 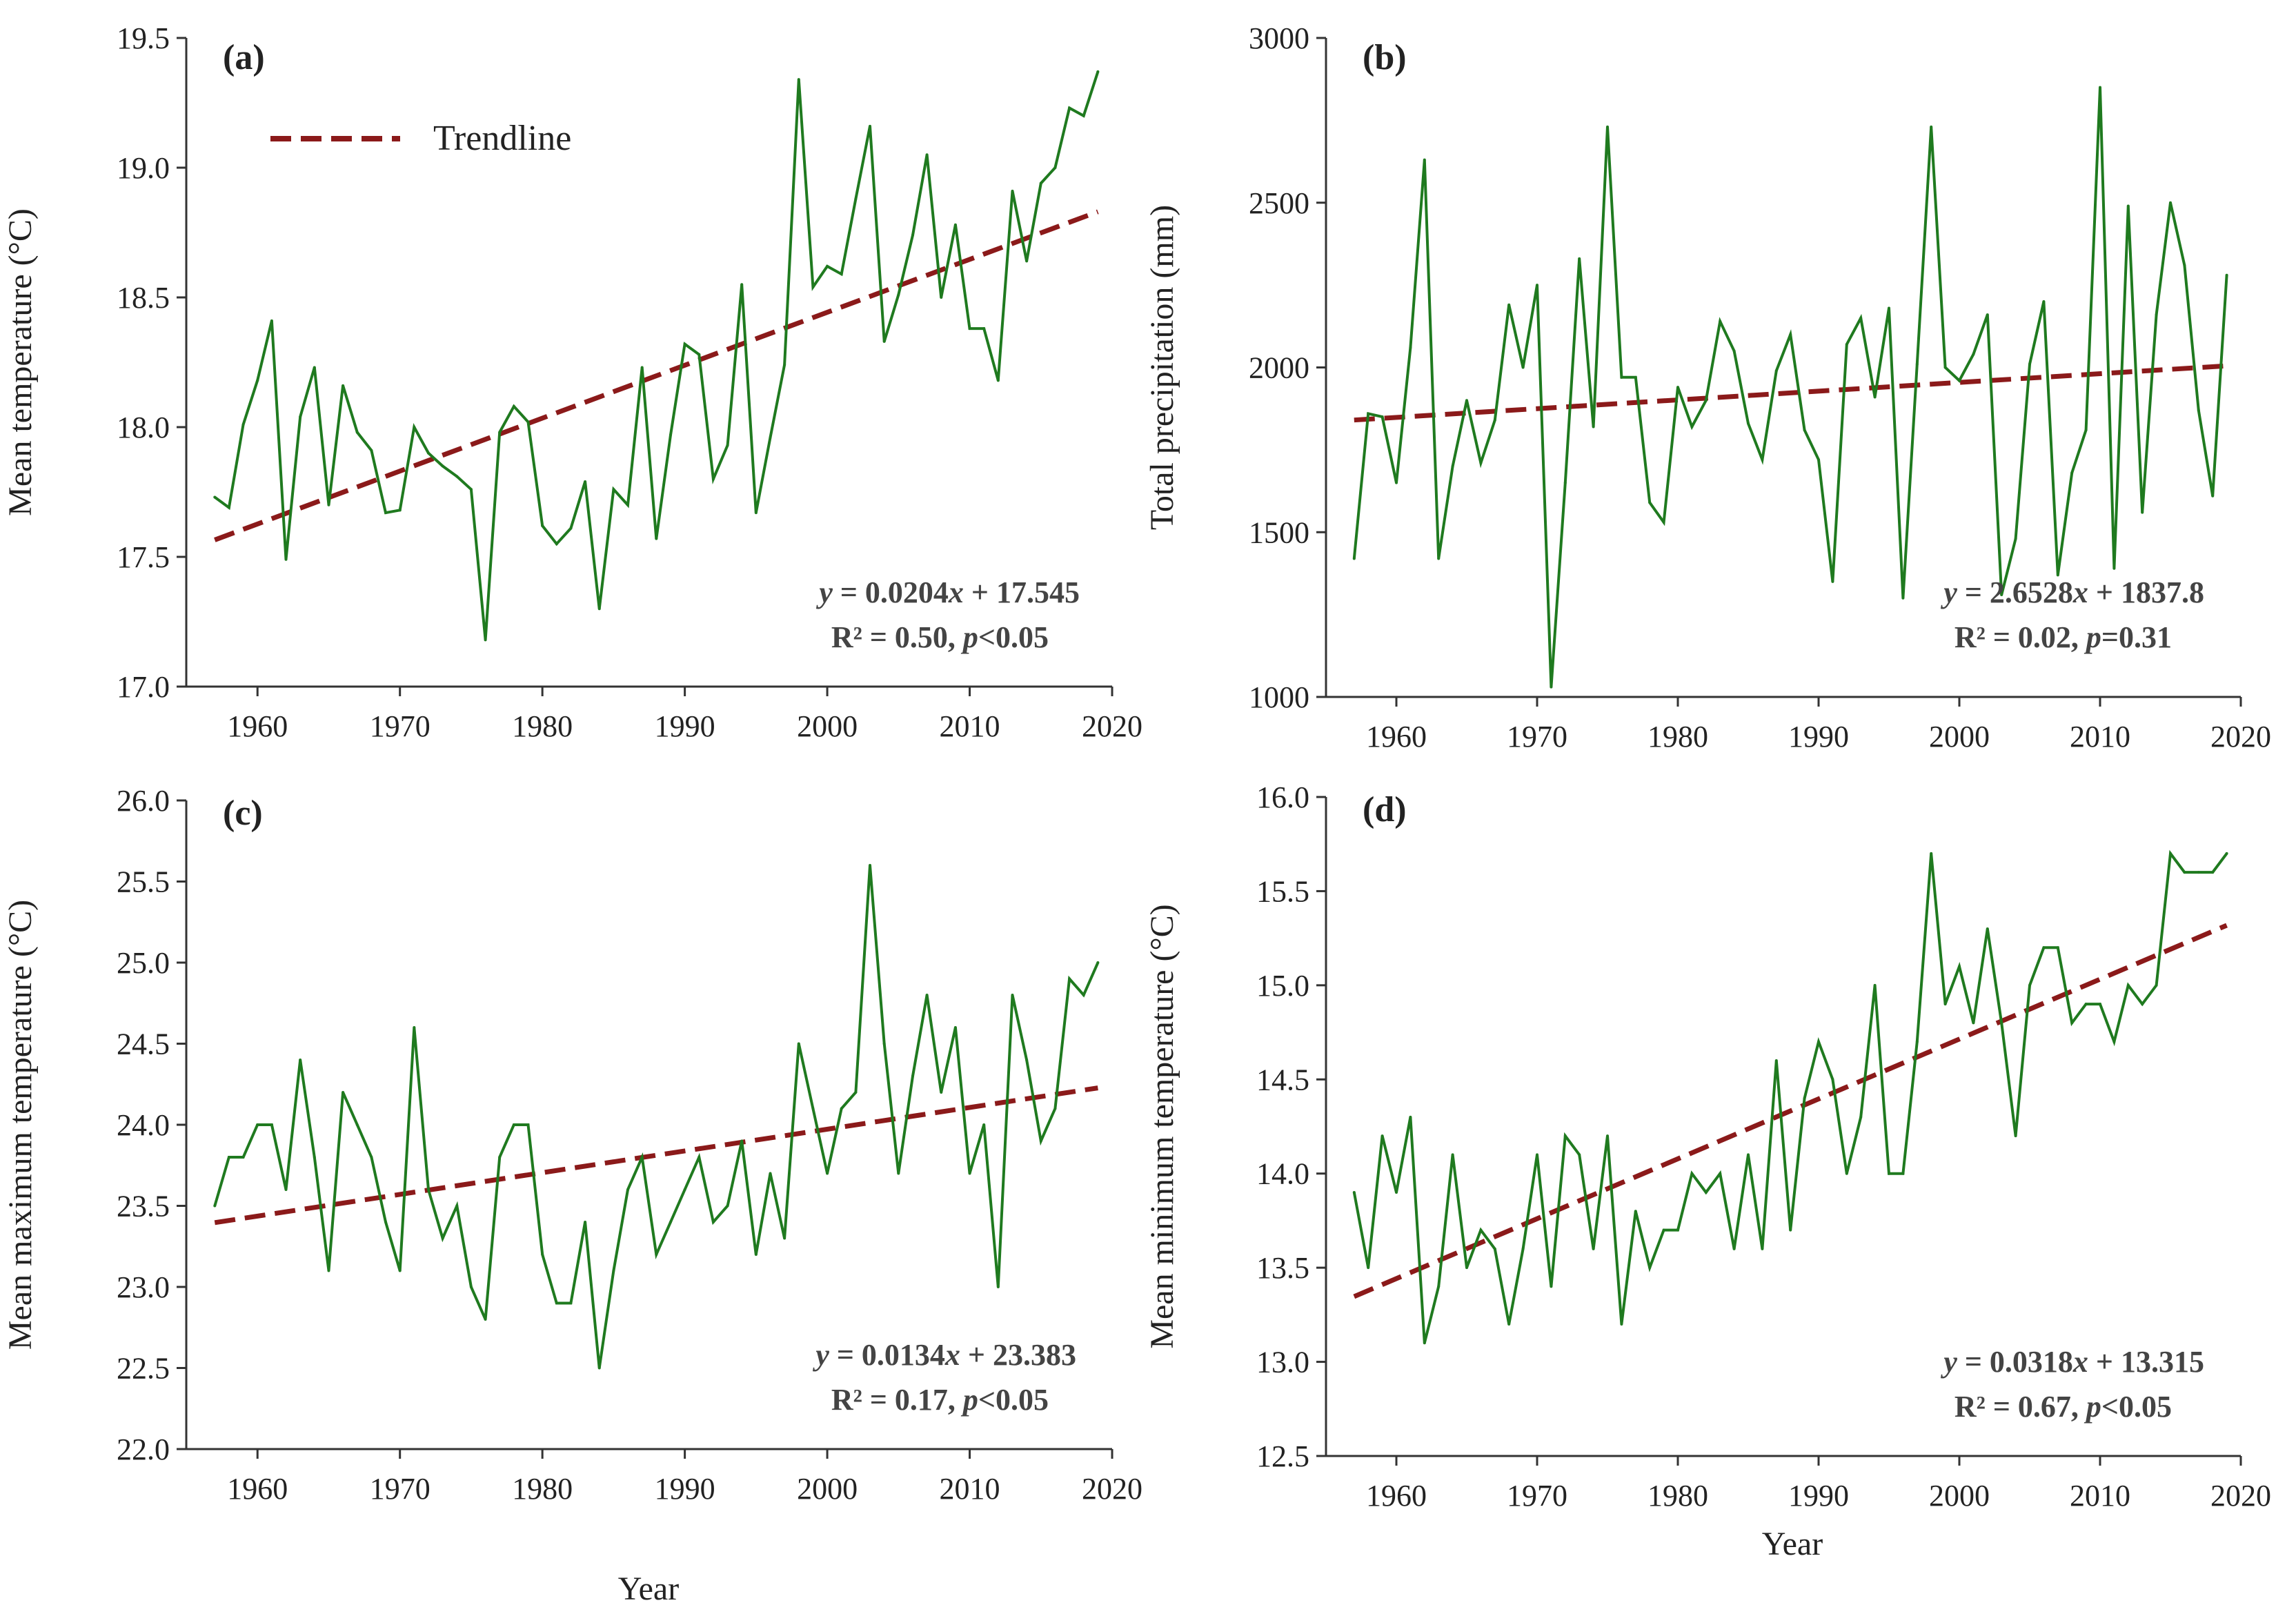 I want to click on y-tick-label: 17.5, so click(x=143, y=557).